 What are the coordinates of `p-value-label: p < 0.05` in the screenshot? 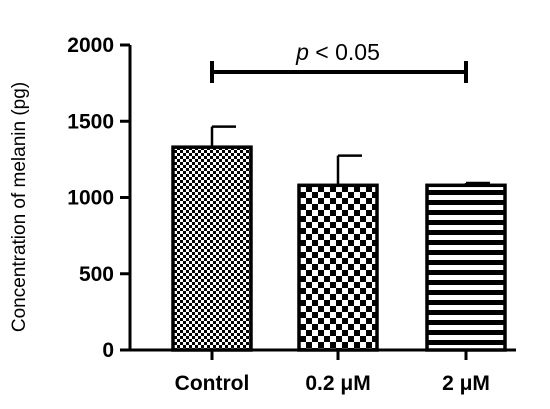 It's located at (337, 52).